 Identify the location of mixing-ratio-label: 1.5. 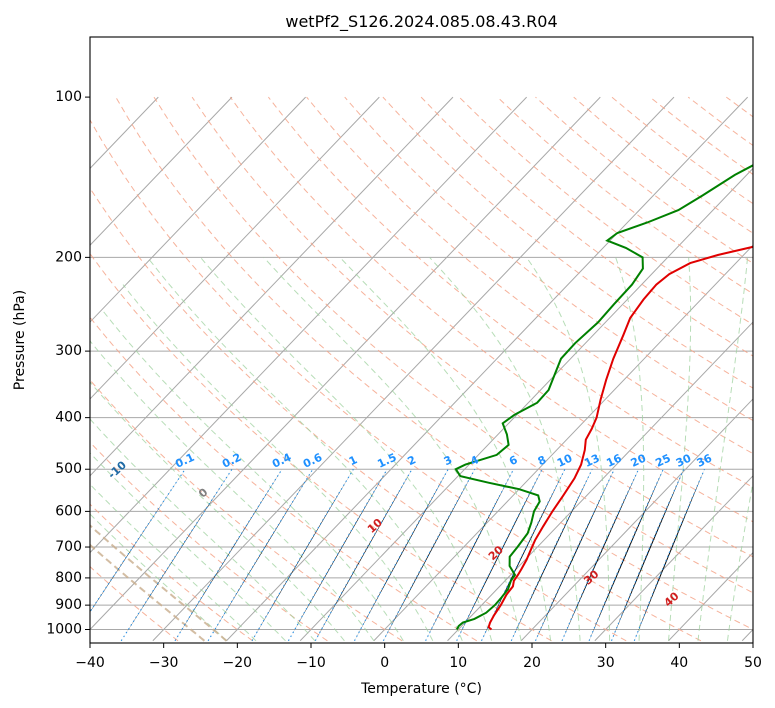
(386, 461).